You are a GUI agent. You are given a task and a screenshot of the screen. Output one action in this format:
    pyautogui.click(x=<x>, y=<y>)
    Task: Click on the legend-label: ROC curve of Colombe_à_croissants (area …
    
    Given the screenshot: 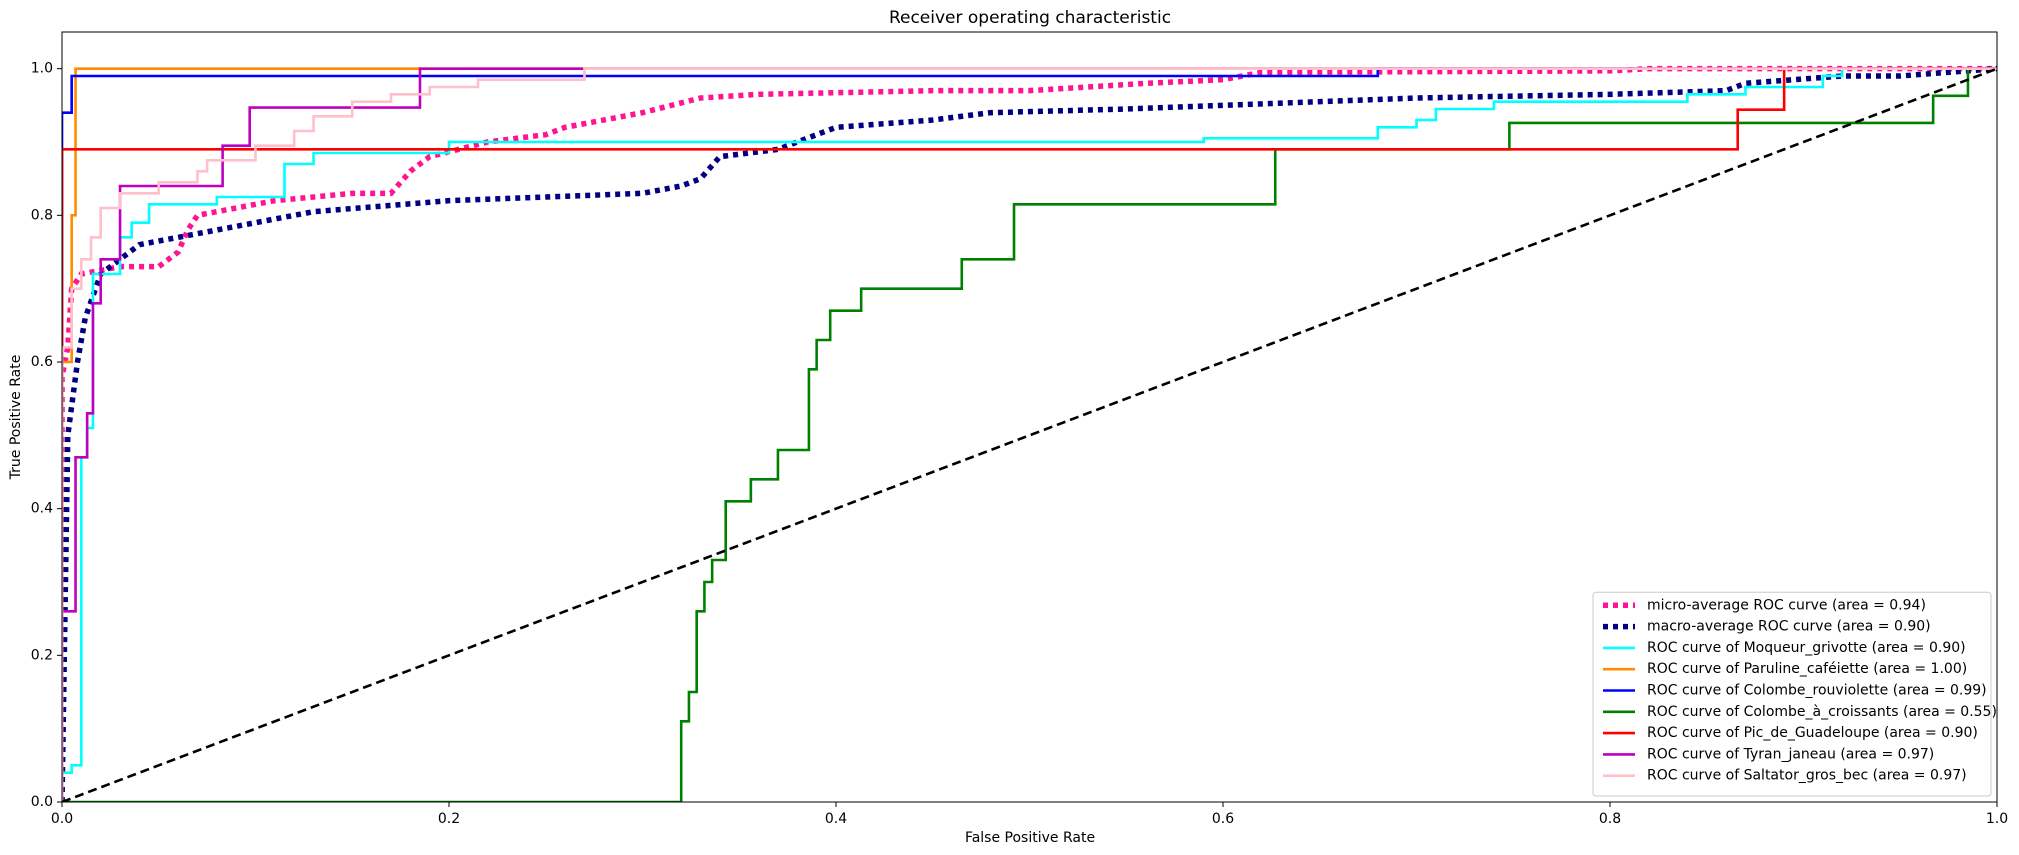 What is the action you would take?
    pyautogui.click(x=1822, y=712)
    